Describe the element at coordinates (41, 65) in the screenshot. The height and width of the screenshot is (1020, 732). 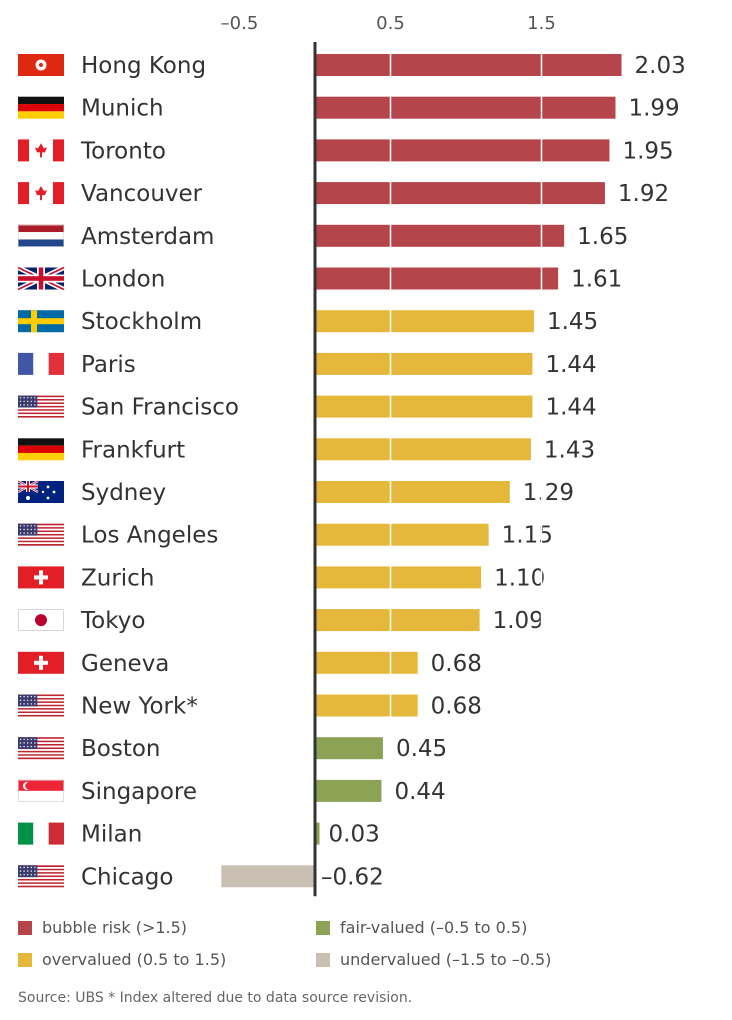
I see `hong-kong-flag-icon` at that location.